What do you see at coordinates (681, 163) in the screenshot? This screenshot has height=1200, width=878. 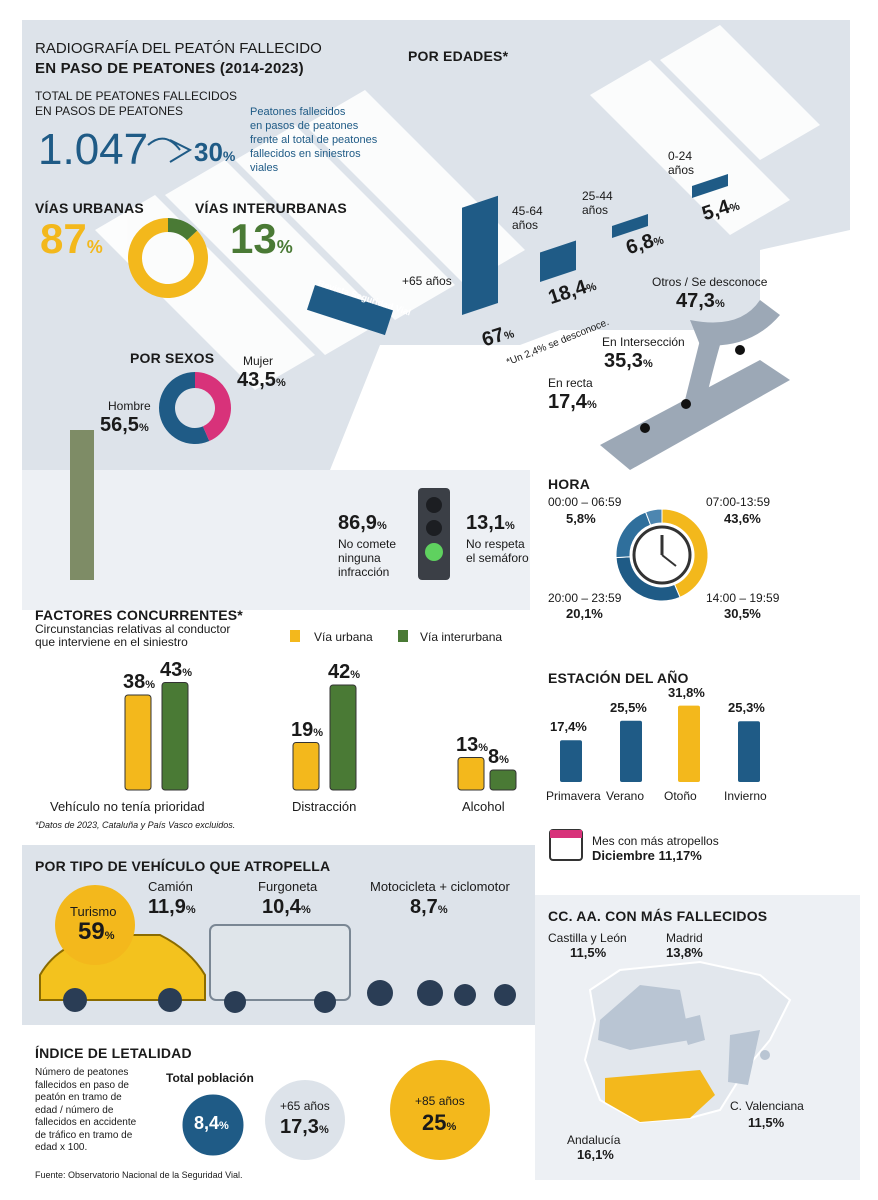 I see `edades-cat-3: 0-24 años` at bounding box center [681, 163].